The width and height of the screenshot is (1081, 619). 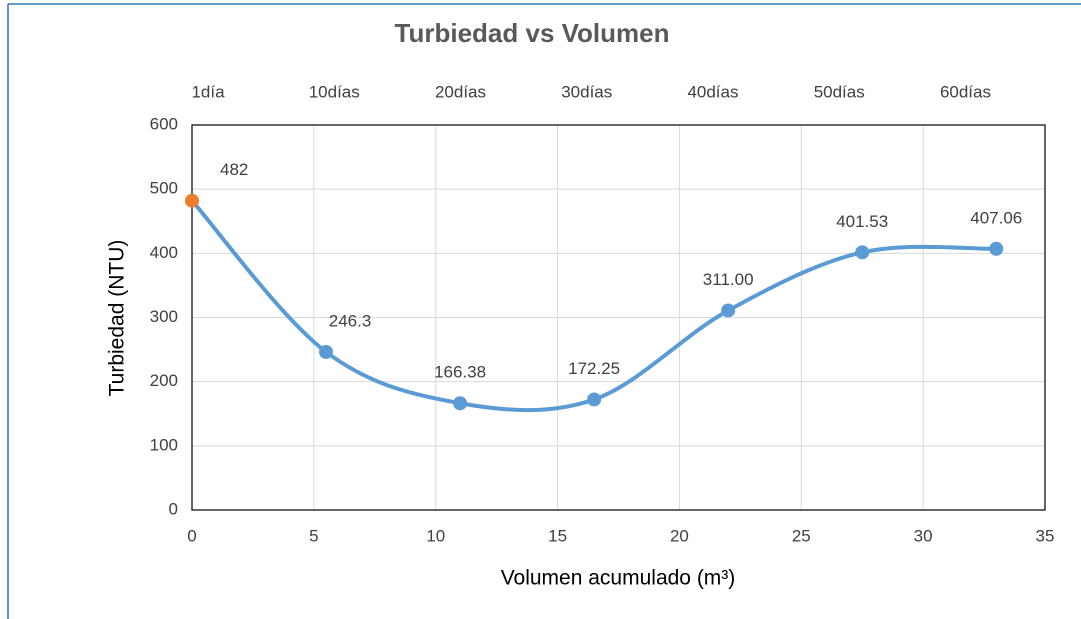 I want to click on y-tick-label: 200, so click(x=164, y=380).